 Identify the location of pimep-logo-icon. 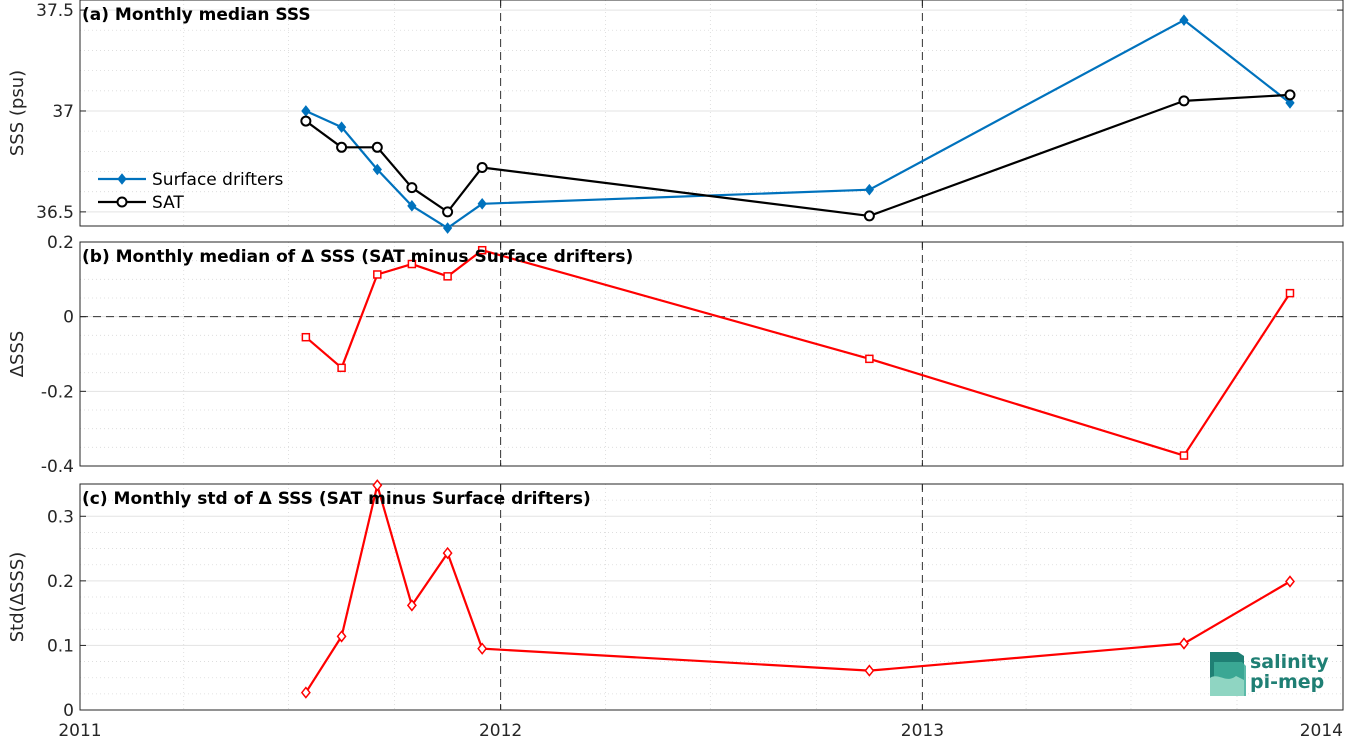
(1228, 674).